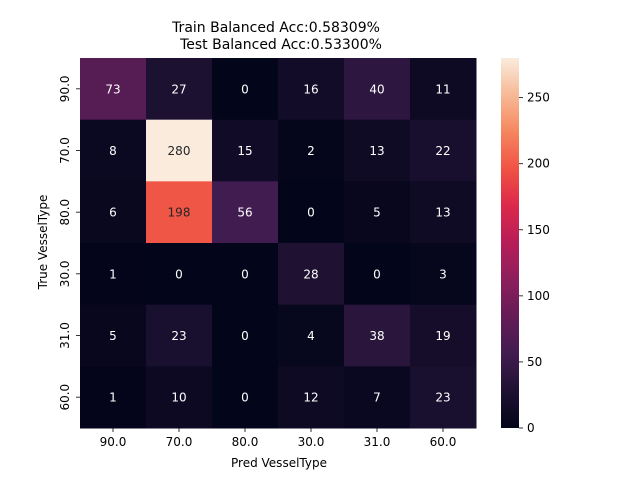 This screenshot has width=640, height=480. I want to click on cell-value-label: 7, so click(377, 398).